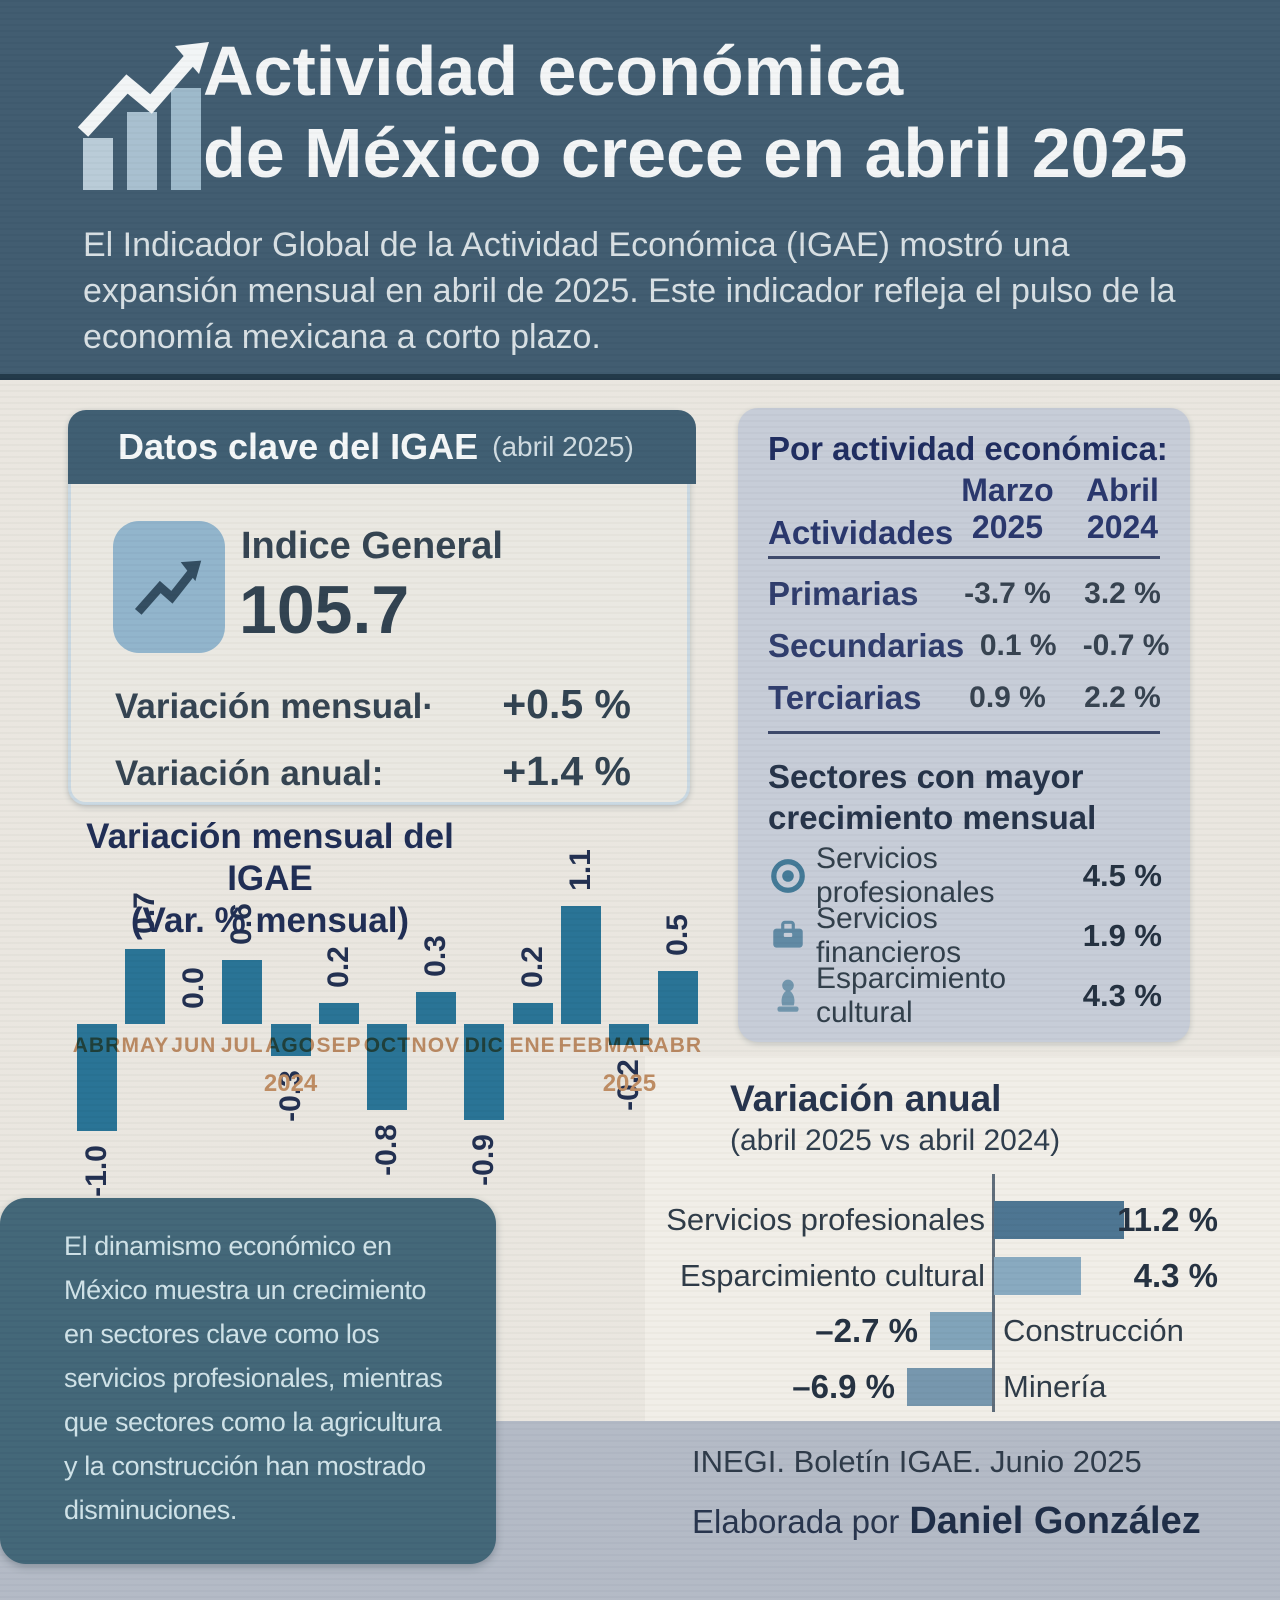 This screenshot has height=1600, width=1280. I want to click on trend-chart-logo-icon, so click(143, 116).